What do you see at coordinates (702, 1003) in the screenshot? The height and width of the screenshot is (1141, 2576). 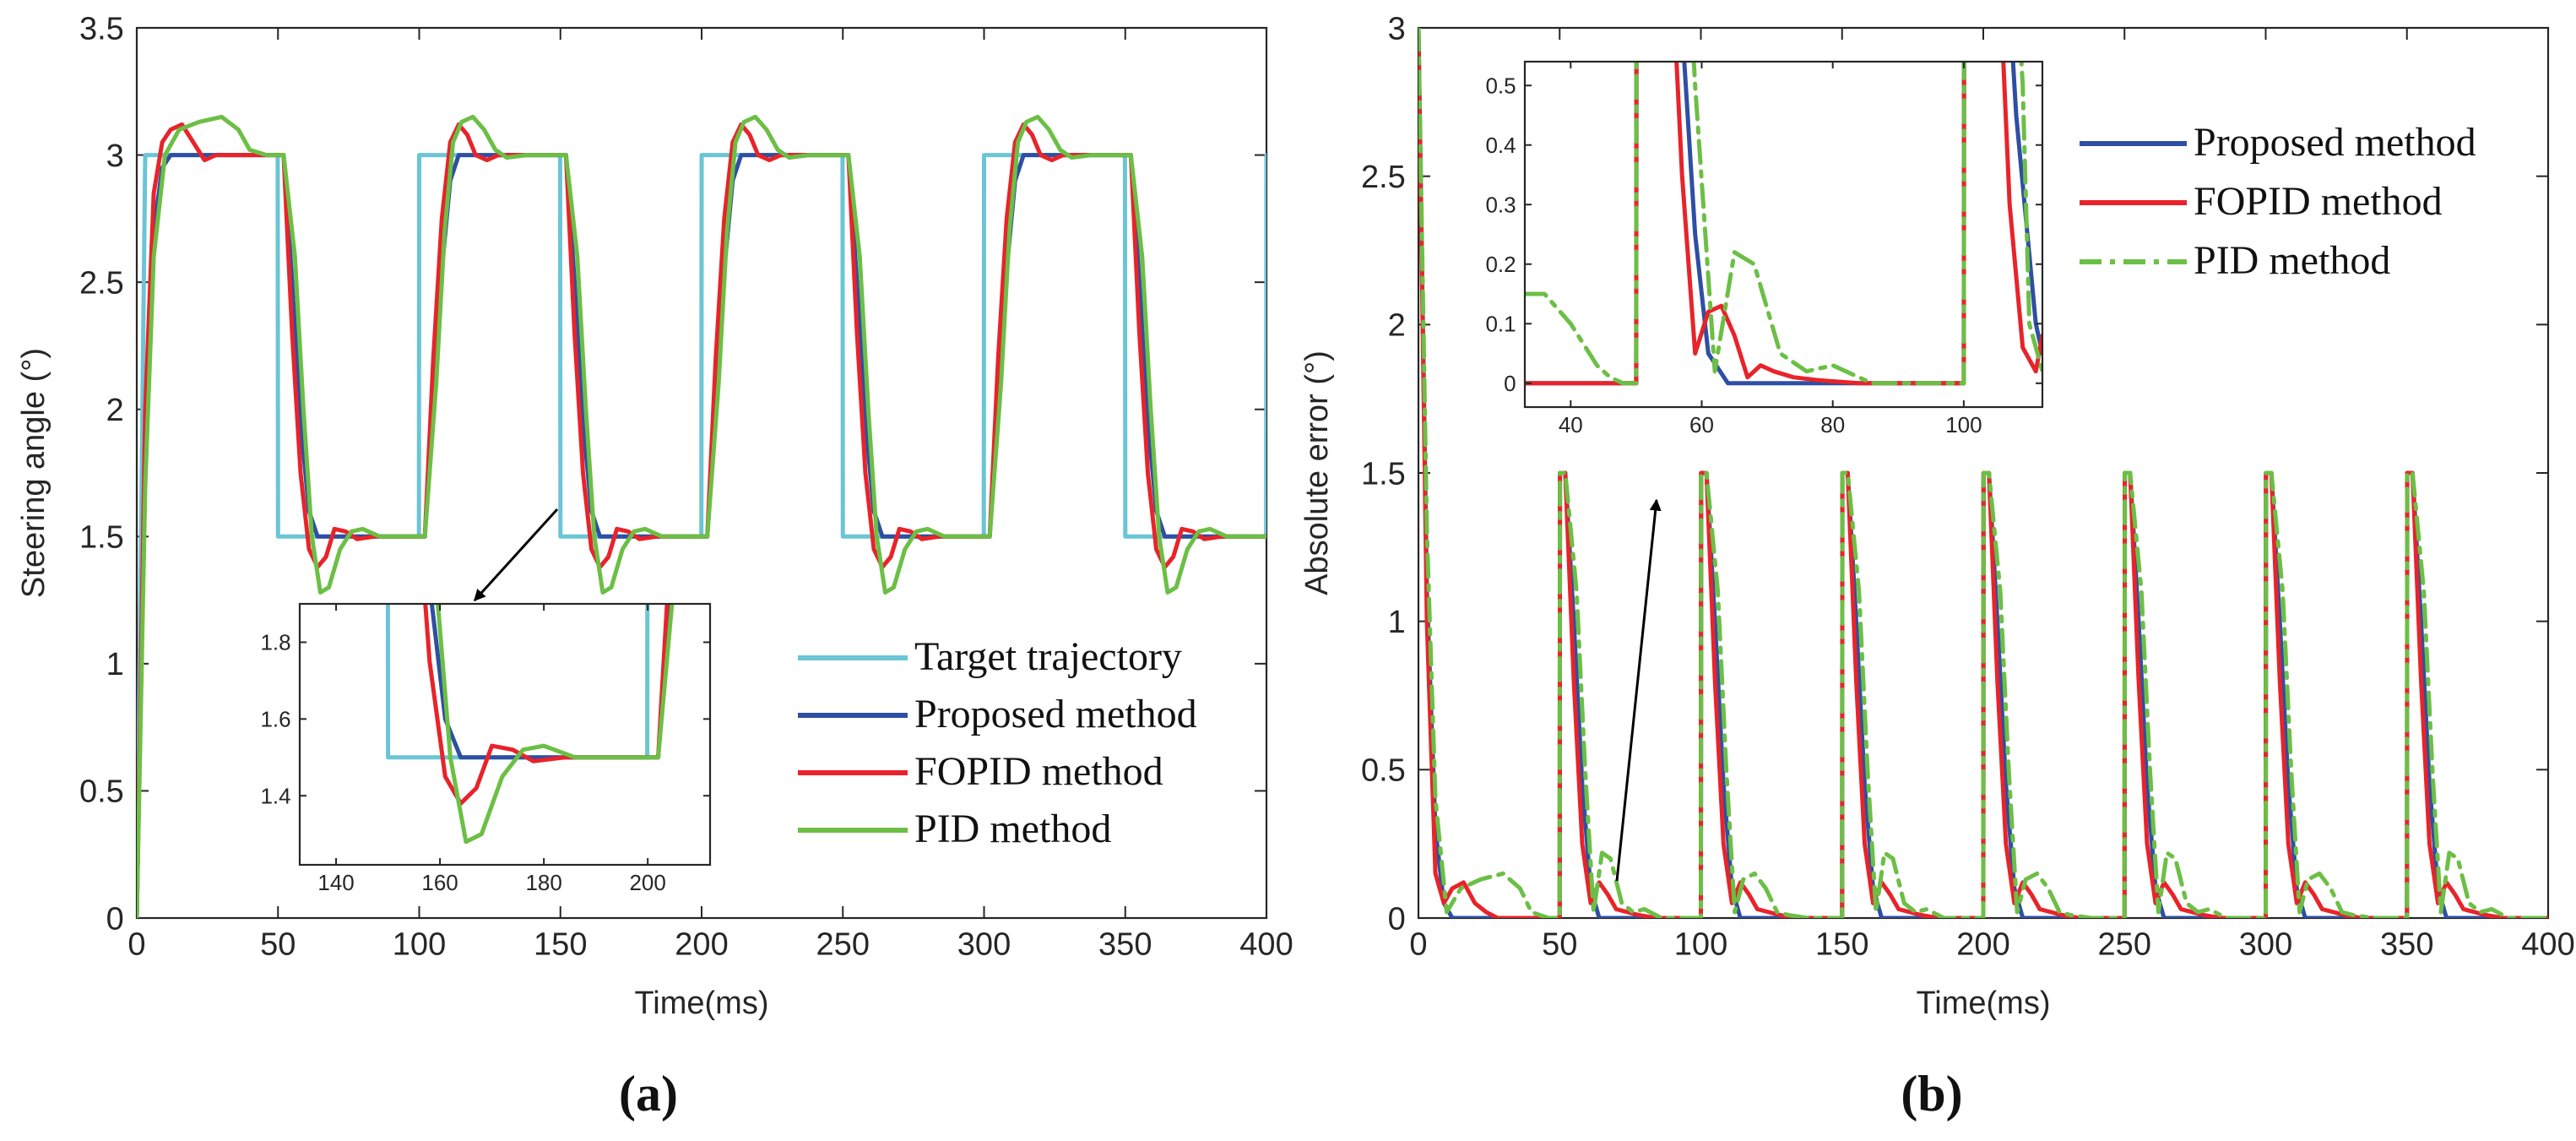 I see `panel-a-x-axis-label: Time(ms)` at bounding box center [702, 1003].